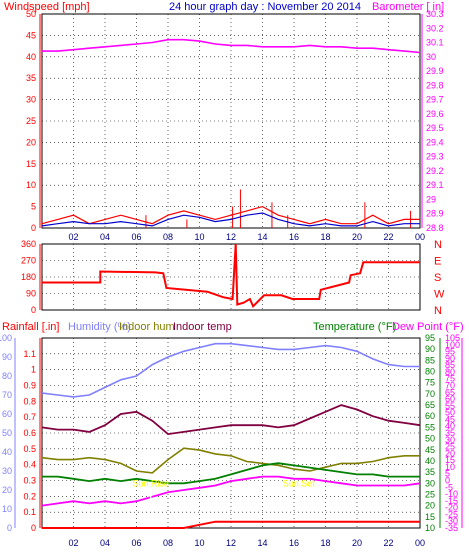 The image size is (469, 555). What do you see at coordinates (431, 57) in the screenshot?
I see `baro-tick-label: 30` at bounding box center [431, 57].